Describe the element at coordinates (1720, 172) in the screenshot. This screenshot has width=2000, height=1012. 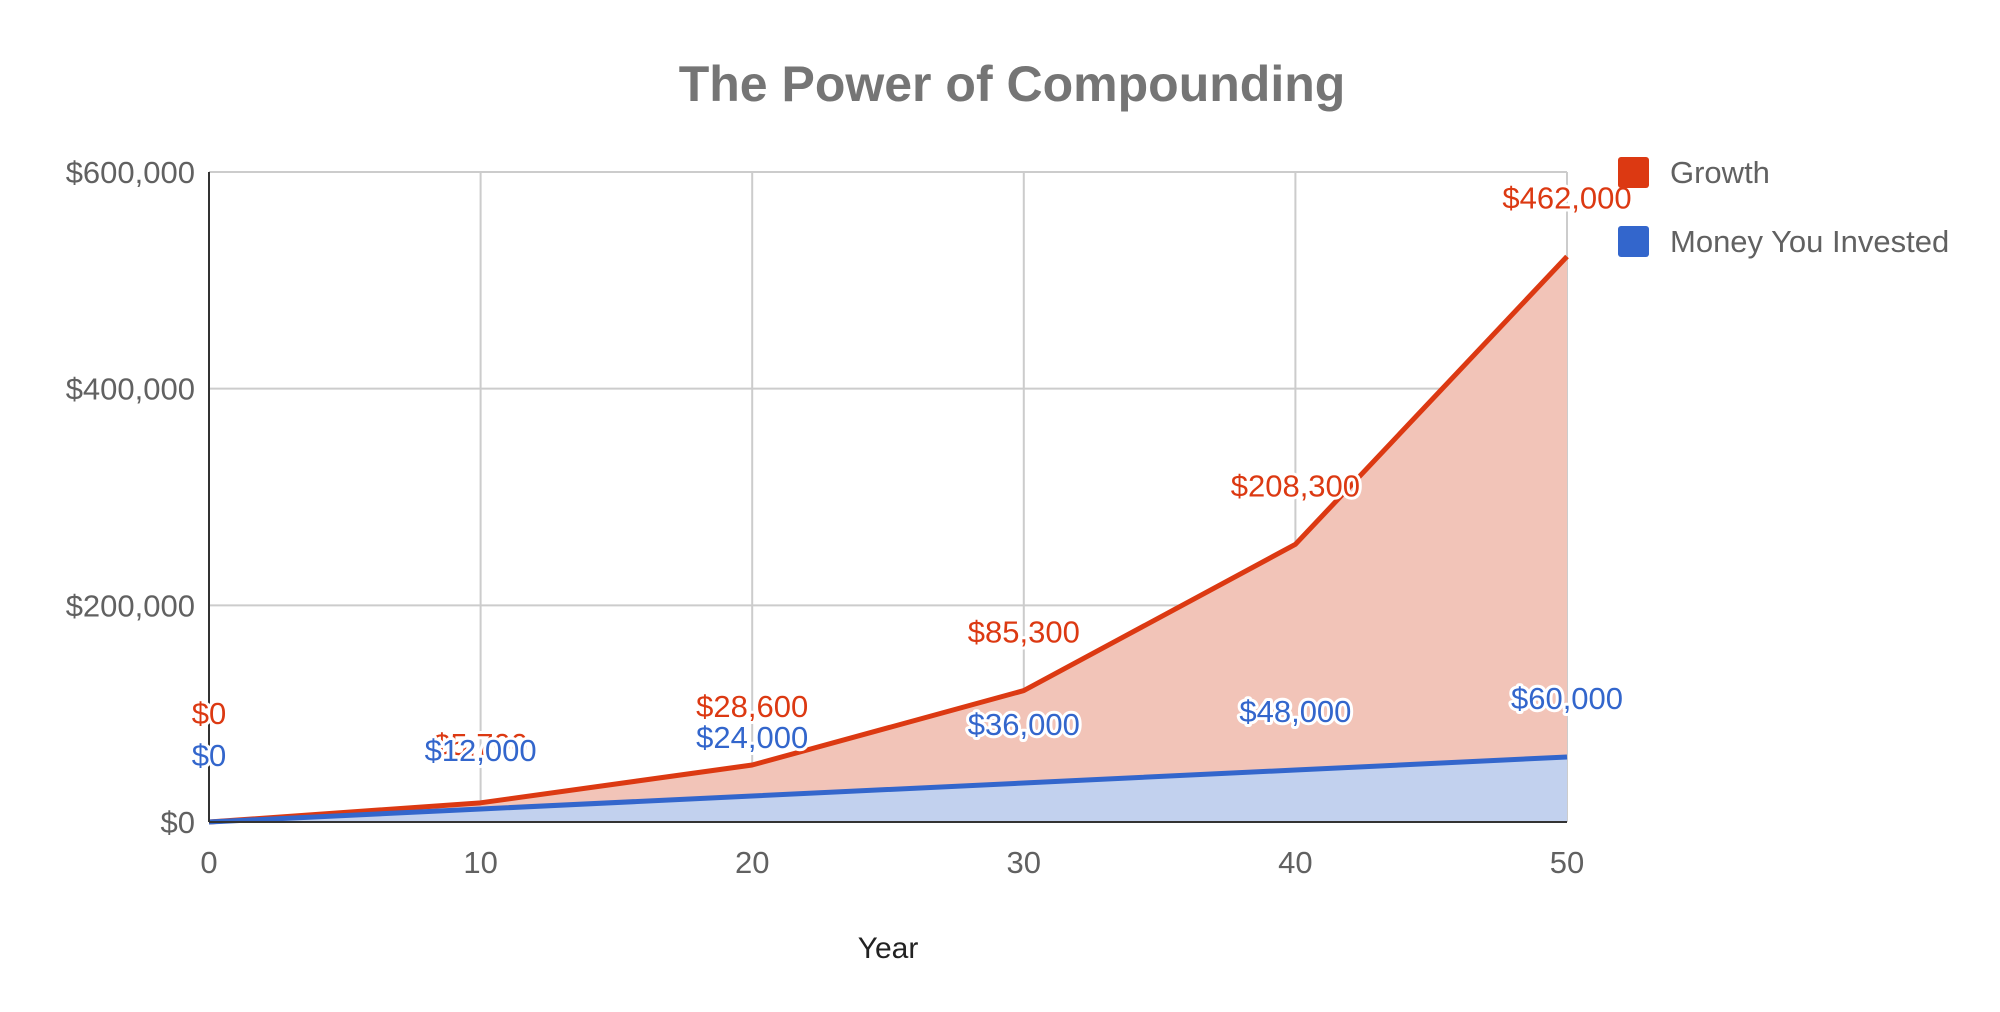
I see `legend-label: Growth` at that location.